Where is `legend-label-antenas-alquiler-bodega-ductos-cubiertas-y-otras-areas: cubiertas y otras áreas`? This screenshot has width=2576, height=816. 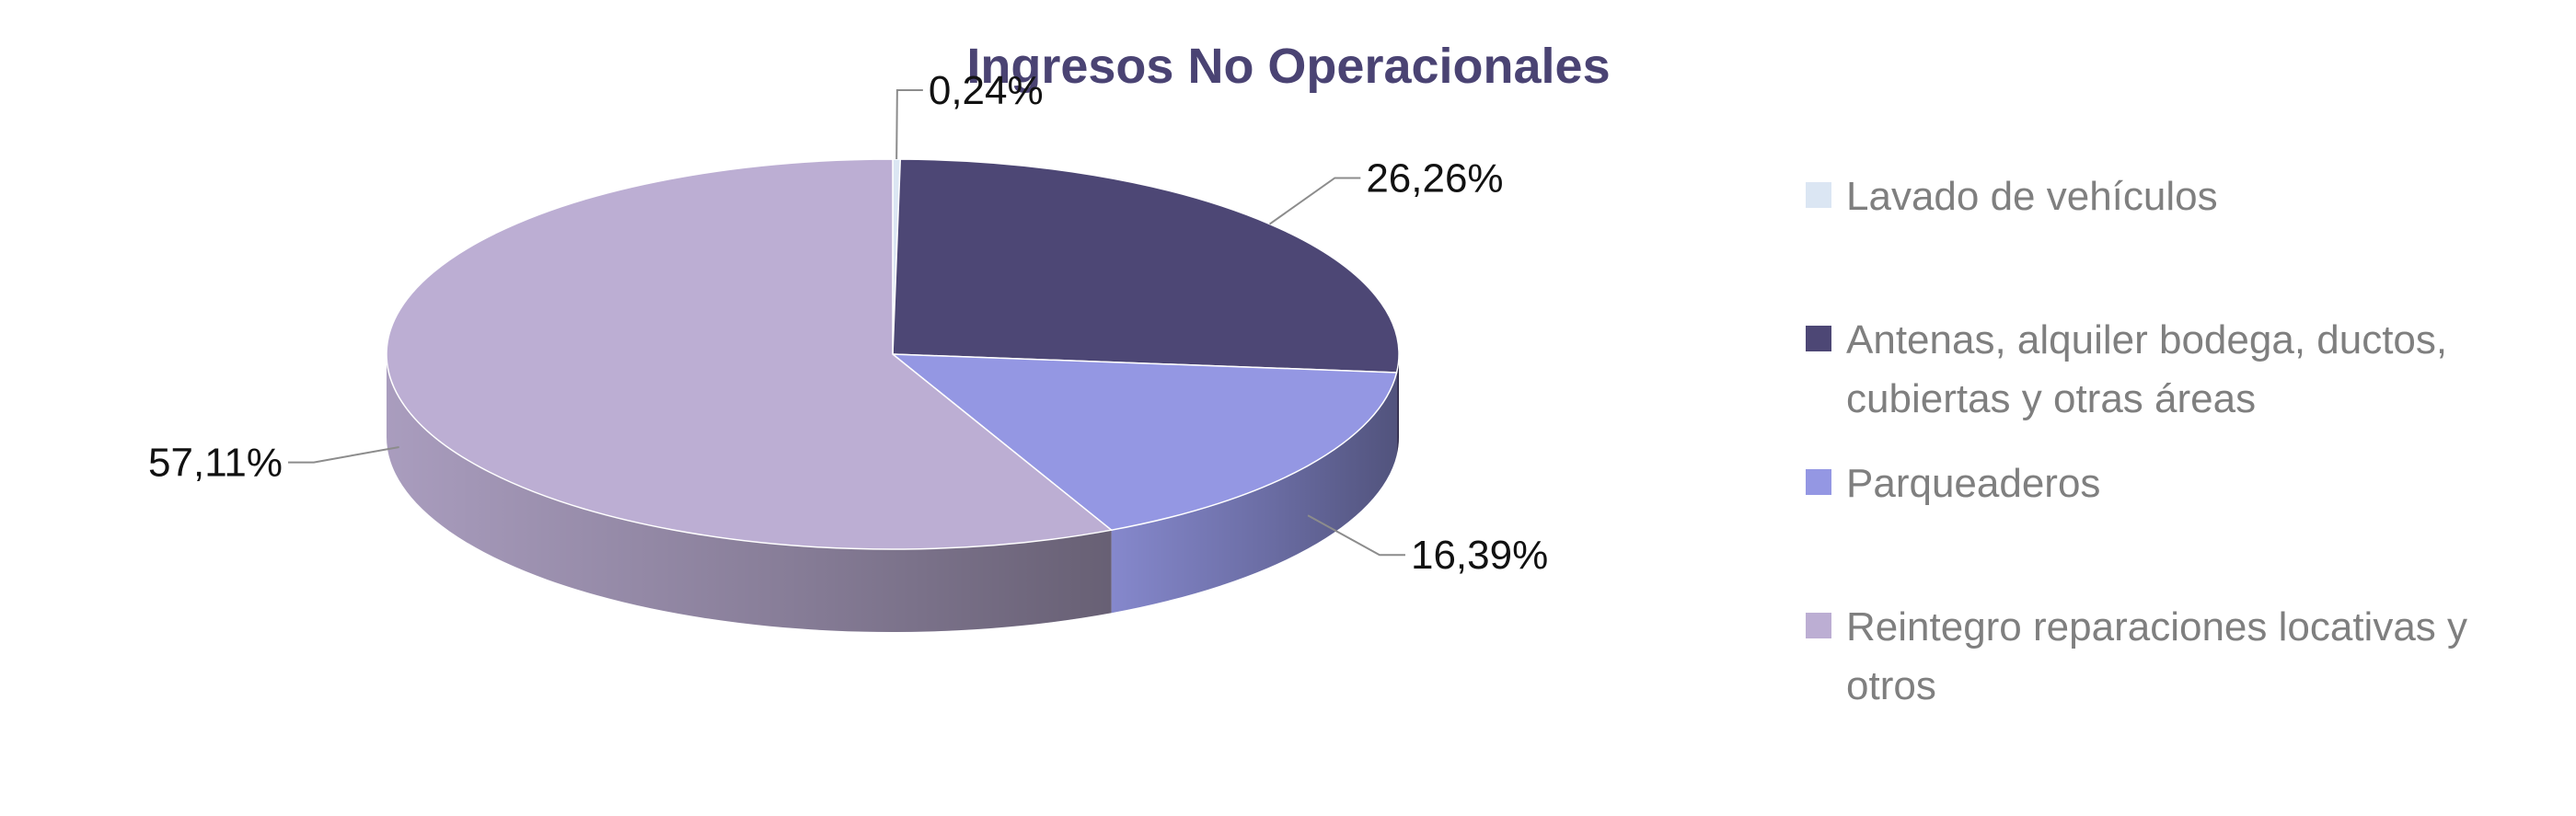
legend-label-antenas-alquiler-bodega-ductos-cubiertas-y-otras-areas: cubiertas y otras áreas is located at coordinates (2051, 398).